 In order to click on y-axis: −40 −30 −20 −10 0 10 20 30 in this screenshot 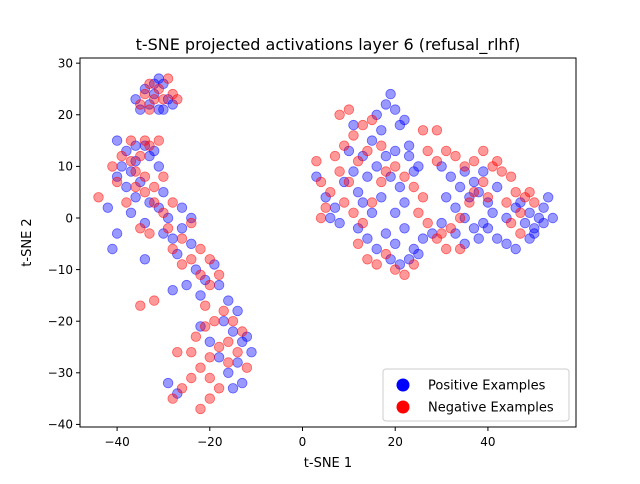, I will do `click(64, 244)`.